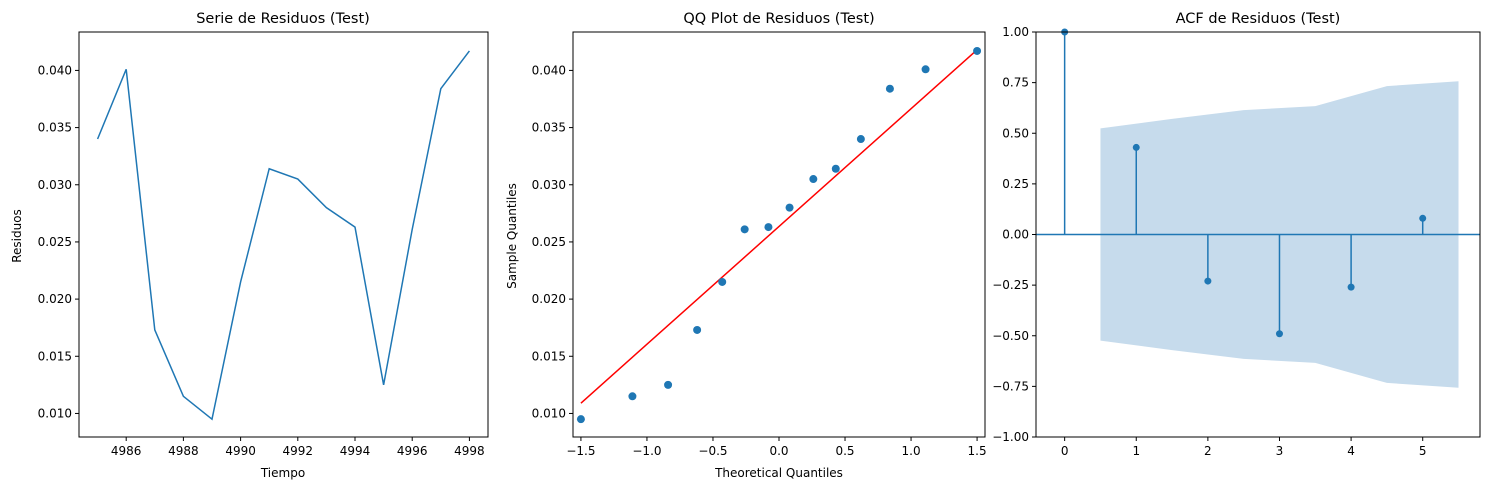  I want to click on x-tick-label: 2, so click(1208, 451).